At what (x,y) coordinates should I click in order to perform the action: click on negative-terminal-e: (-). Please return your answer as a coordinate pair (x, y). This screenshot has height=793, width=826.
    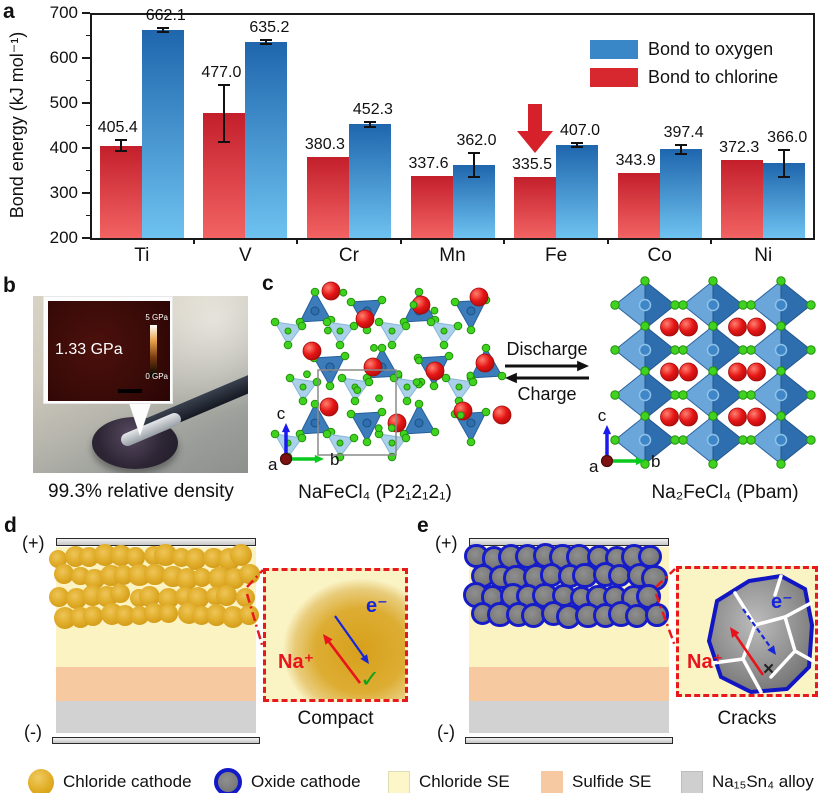
    Looking at the image, I should click on (446, 732).